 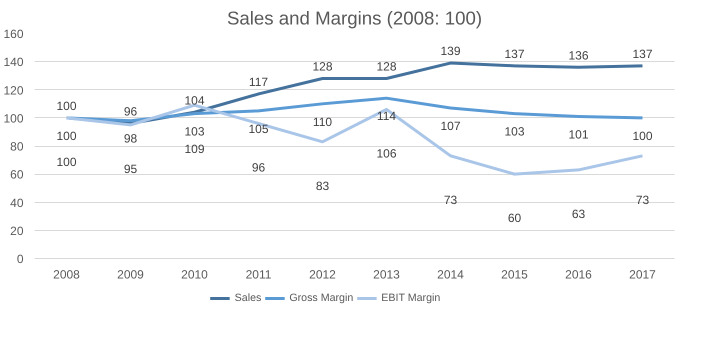 What do you see at coordinates (386, 153) in the screenshot?
I see `data-label: 106` at bounding box center [386, 153].